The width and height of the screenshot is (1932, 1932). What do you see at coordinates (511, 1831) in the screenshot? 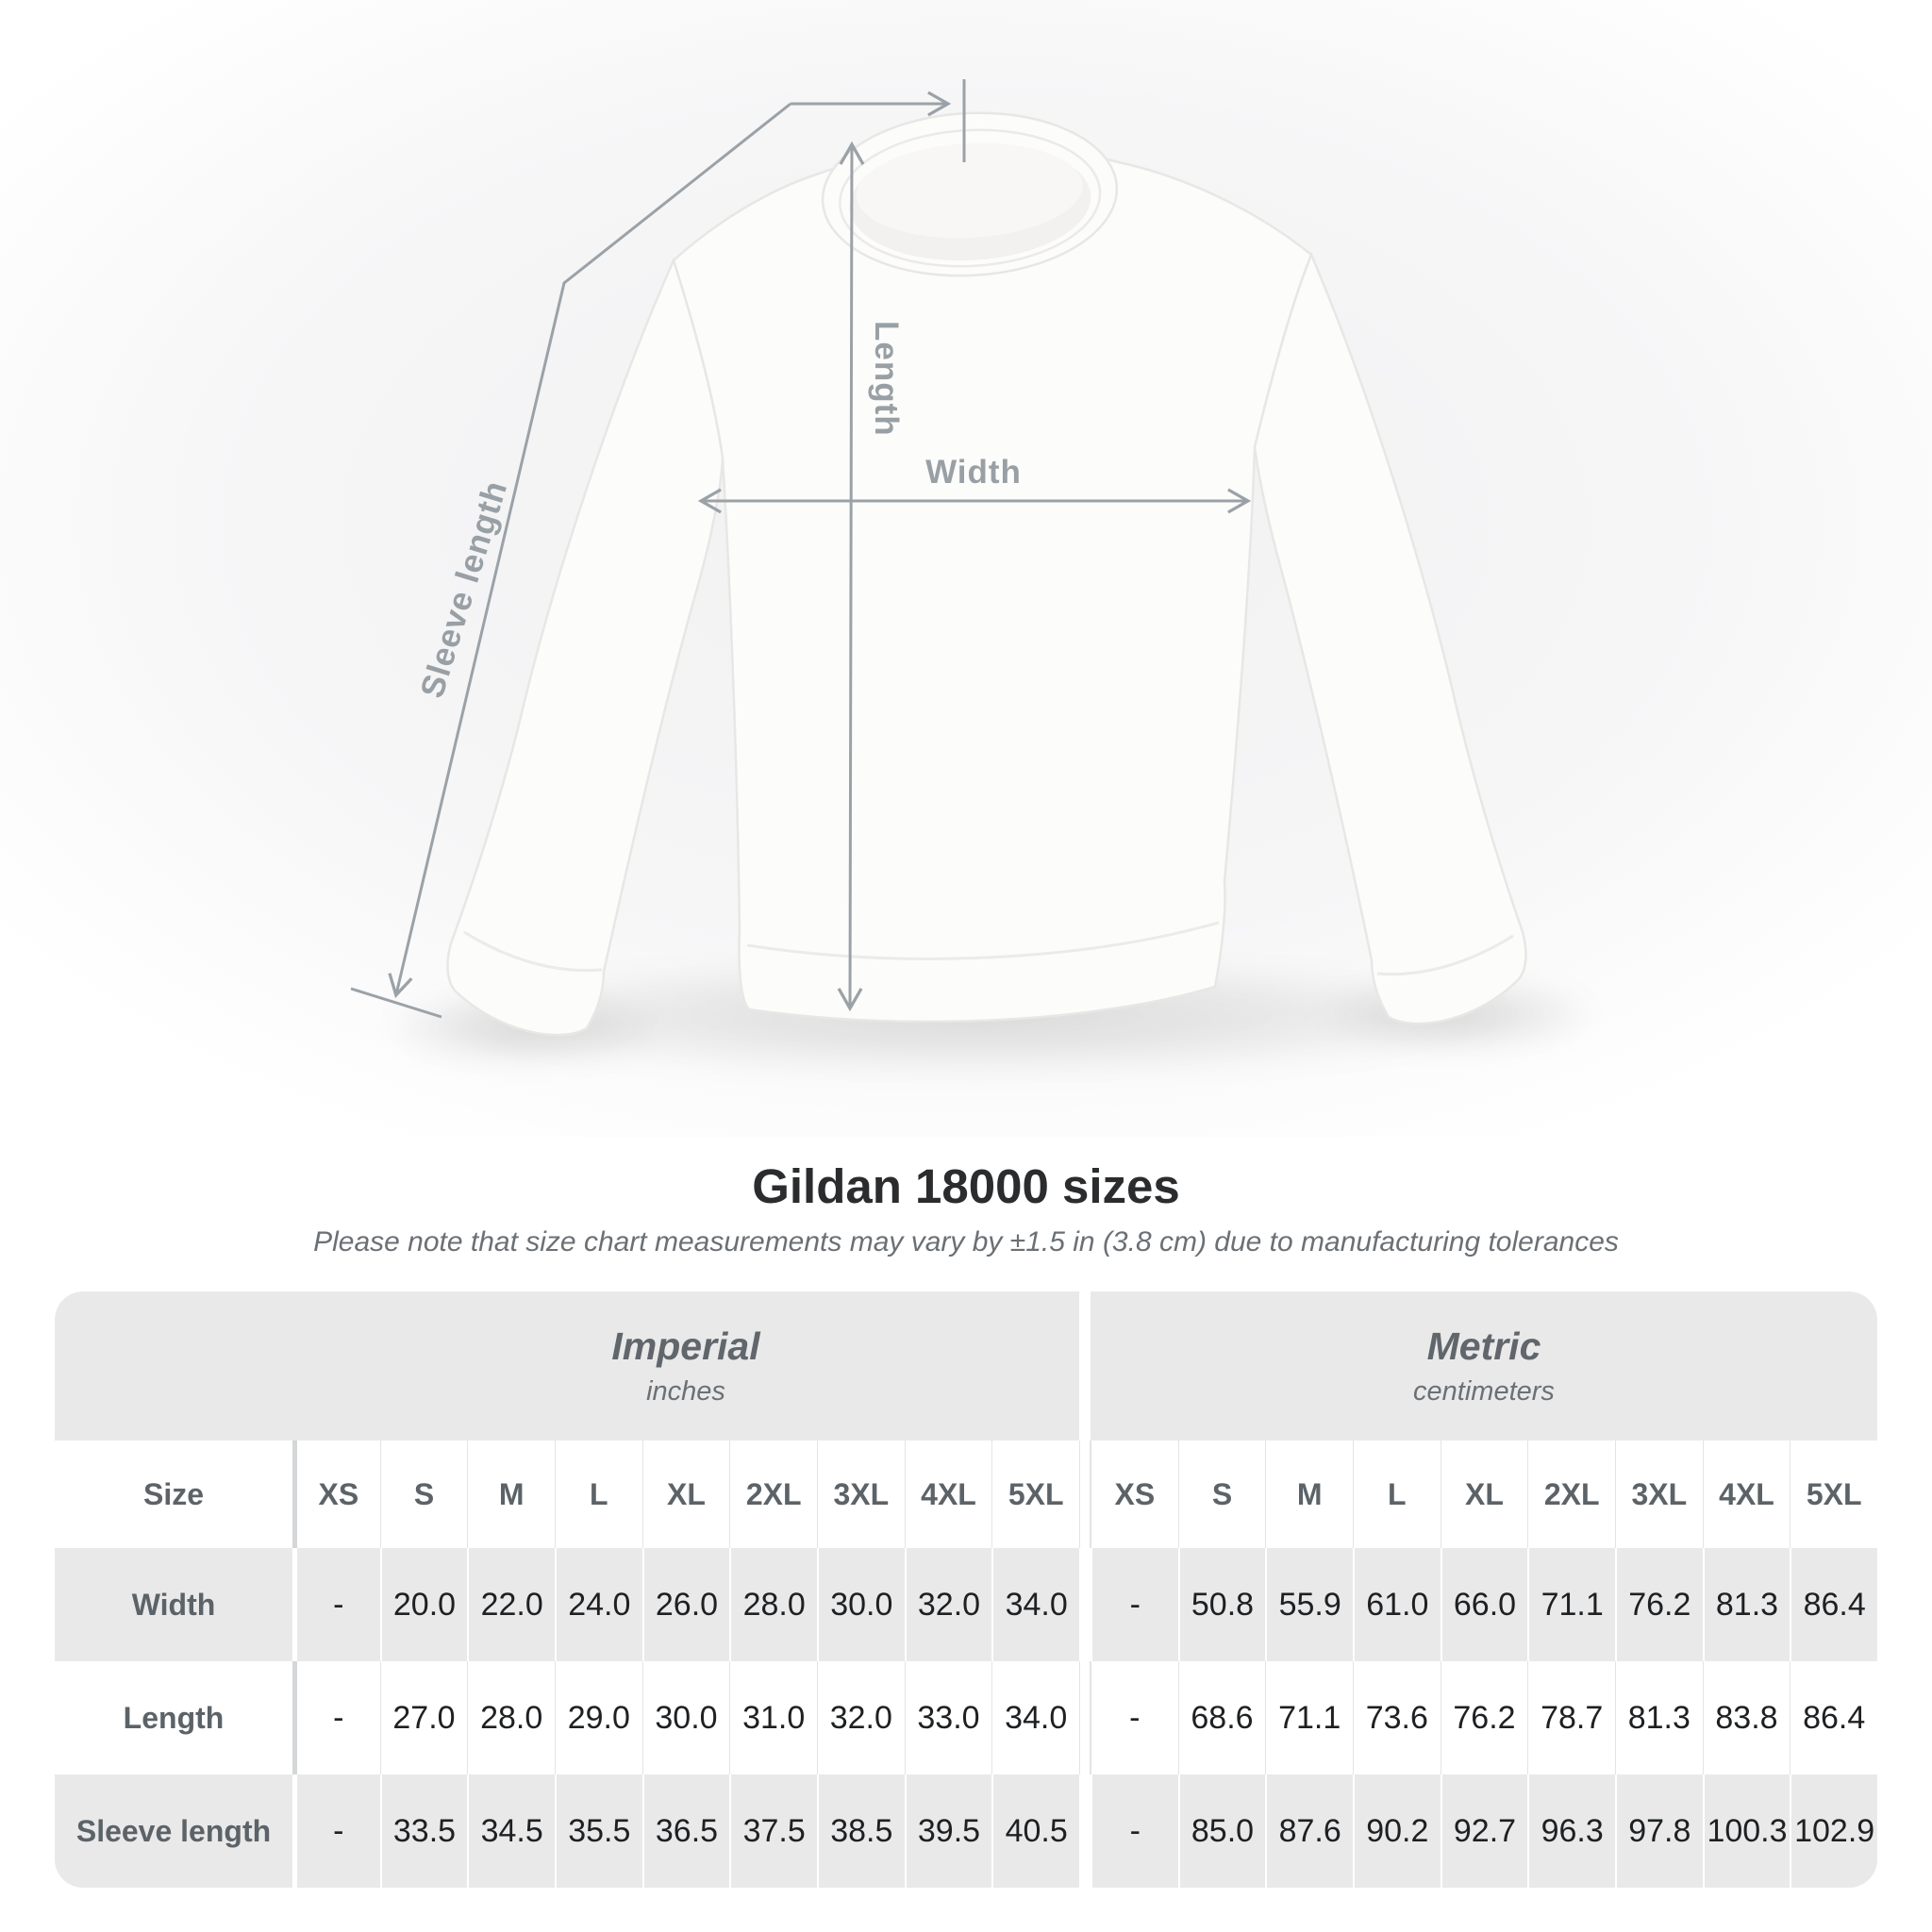
I see `value-cell: 34.5` at bounding box center [511, 1831].